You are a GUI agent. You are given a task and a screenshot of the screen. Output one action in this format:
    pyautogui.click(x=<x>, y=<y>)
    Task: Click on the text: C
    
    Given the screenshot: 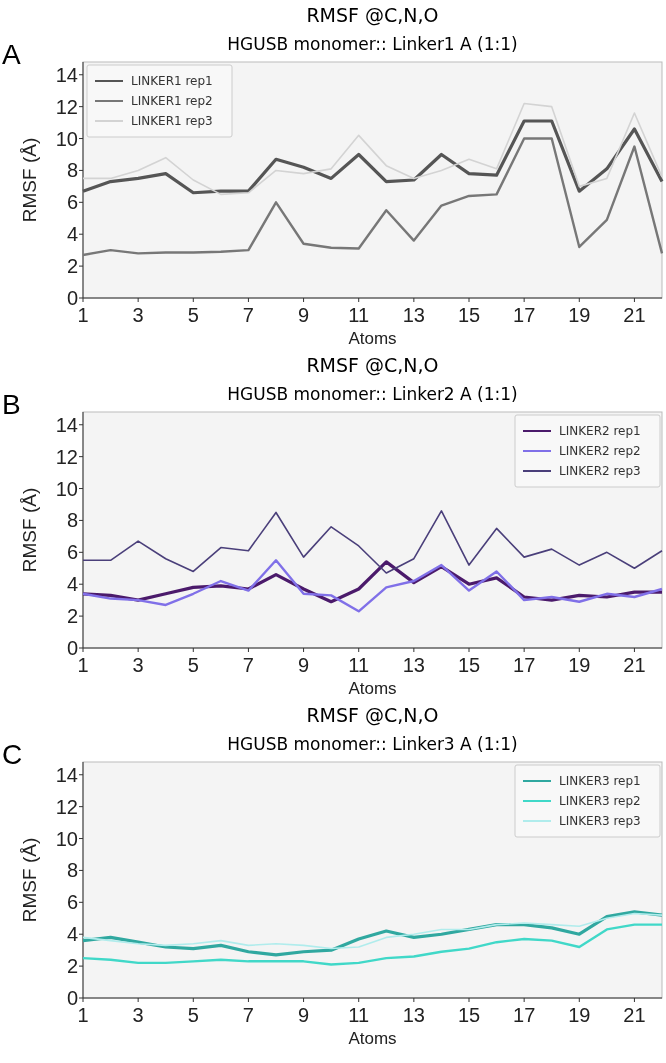 What is the action you would take?
    pyautogui.click(x=12, y=754)
    